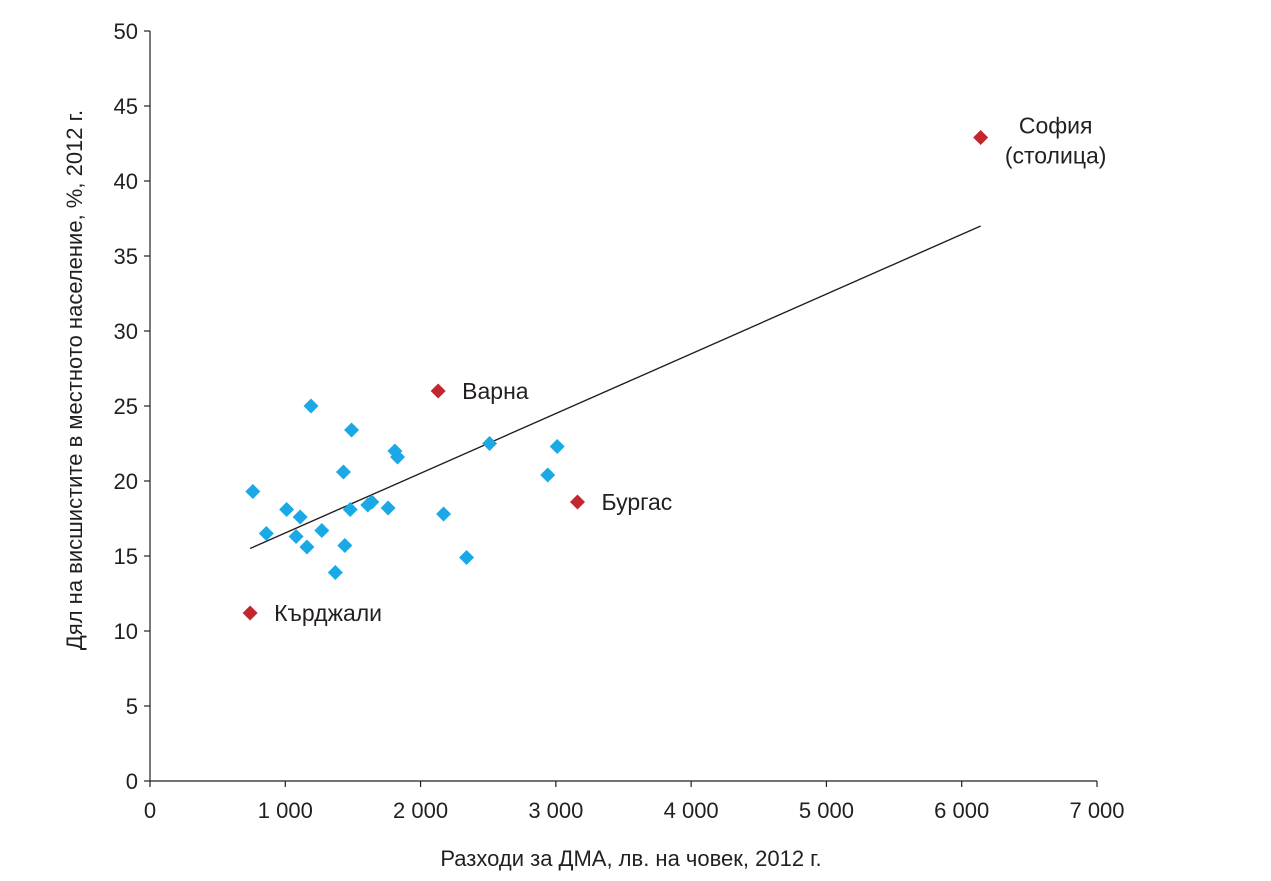 Image resolution: width=1271 pixels, height=881 pixels. Describe the element at coordinates (126, 481) in the screenshot. I see `y-tick-label: 20` at that location.